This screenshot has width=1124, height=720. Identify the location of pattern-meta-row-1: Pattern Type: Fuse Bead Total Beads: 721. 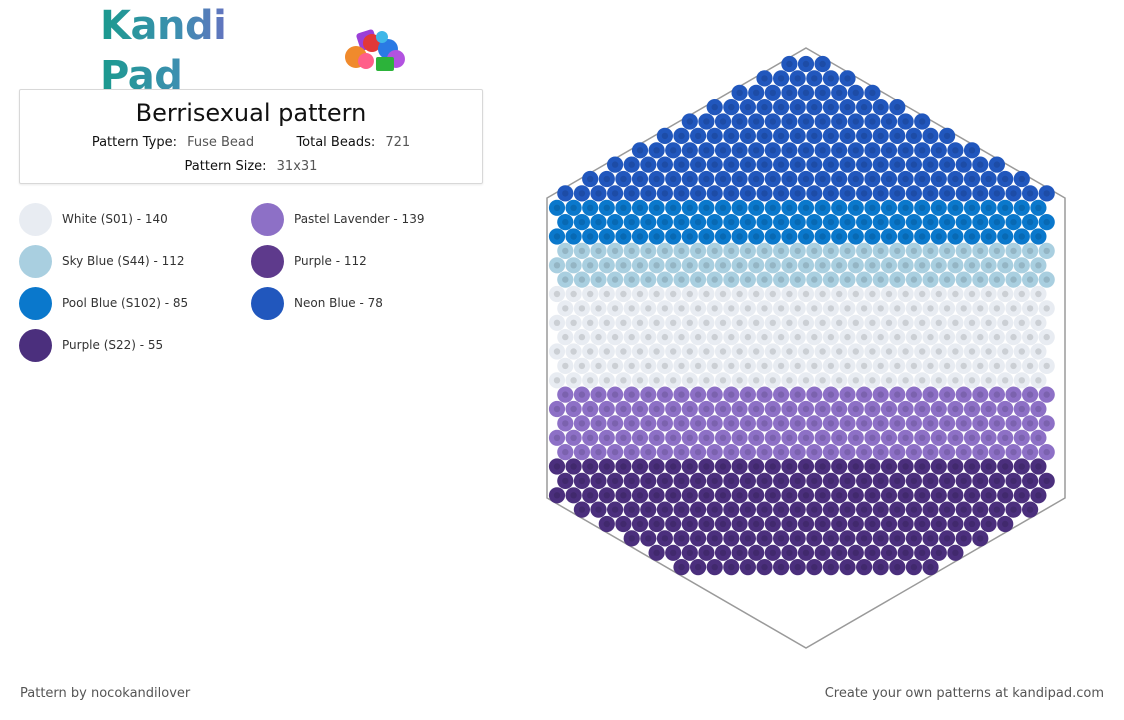
(251, 143).